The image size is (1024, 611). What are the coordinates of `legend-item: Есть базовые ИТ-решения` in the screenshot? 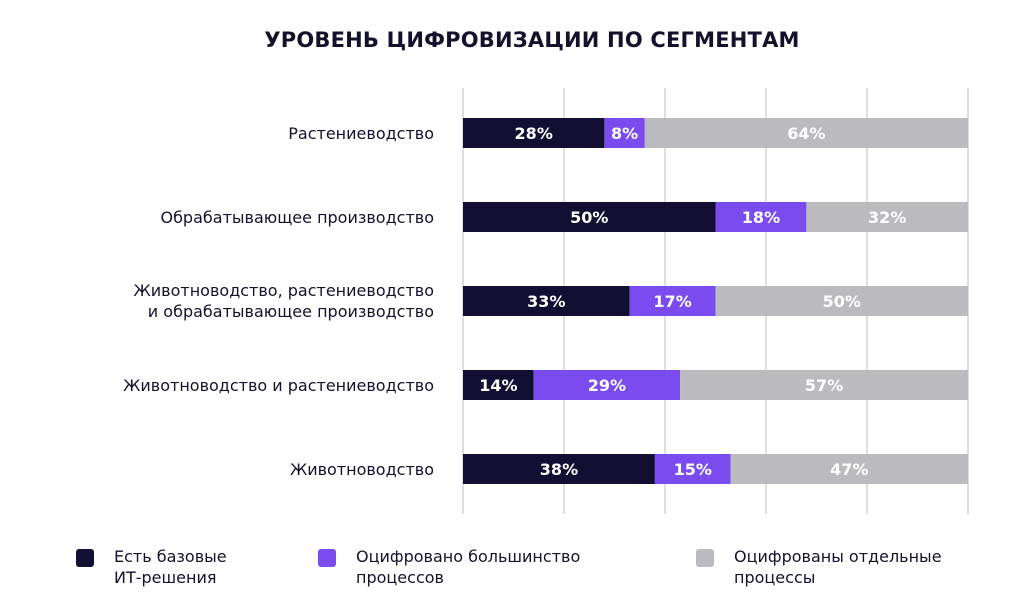 It's located at (210, 567).